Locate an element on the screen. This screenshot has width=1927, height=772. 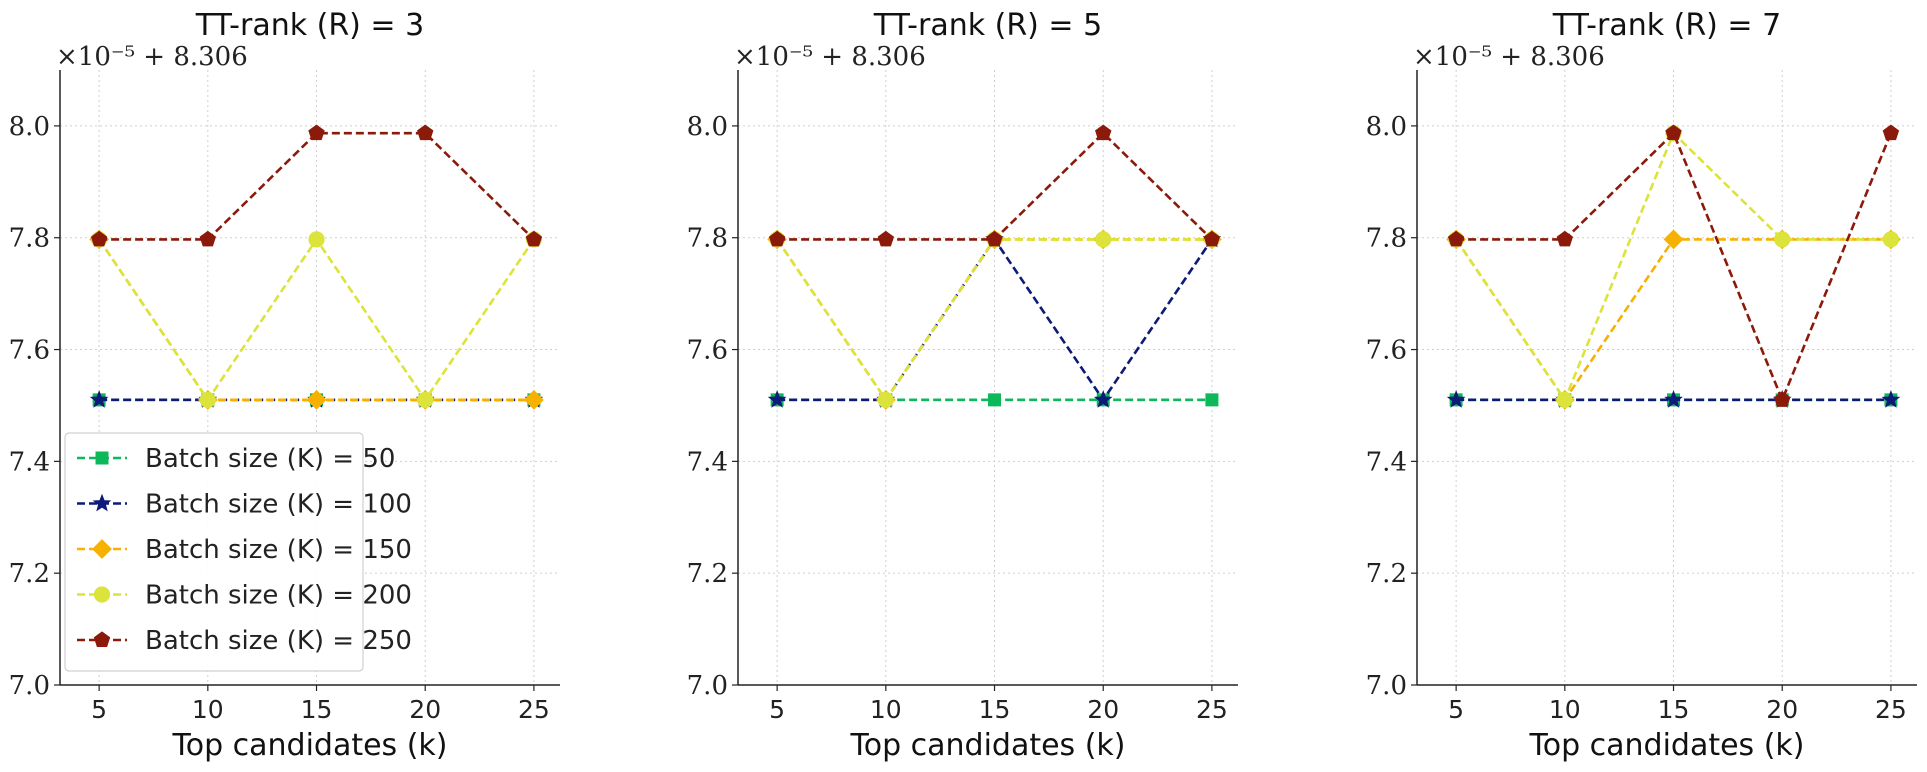
chart-title: TT-rank (R) = 3 is located at coordinates (309, 25).